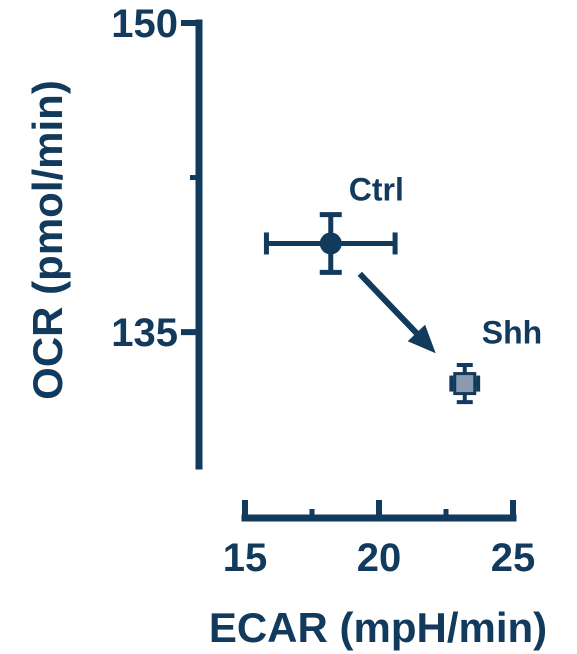 The image size is (577, 654). Describe the element at coordinates (379, 511) in the screenshot. I see `x-axis` at that location.